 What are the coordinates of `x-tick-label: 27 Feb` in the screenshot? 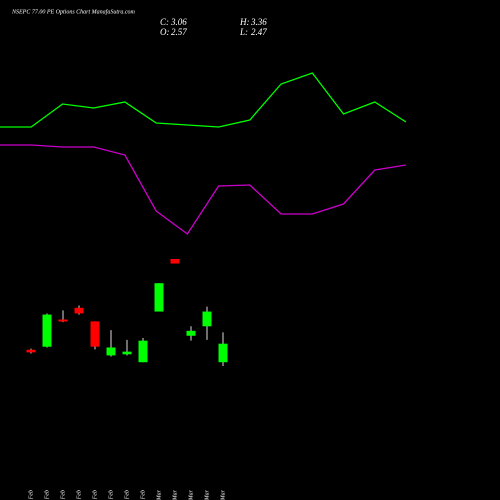 It's located at (143, 495).